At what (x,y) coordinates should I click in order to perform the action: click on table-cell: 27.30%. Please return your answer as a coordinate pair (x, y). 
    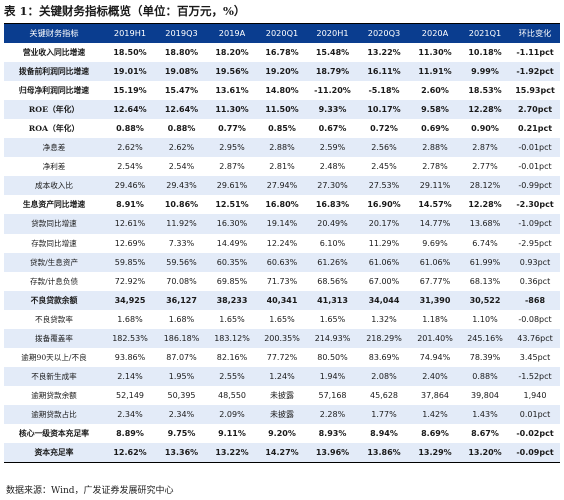
    Looking at the image, I should click on (332, 186).